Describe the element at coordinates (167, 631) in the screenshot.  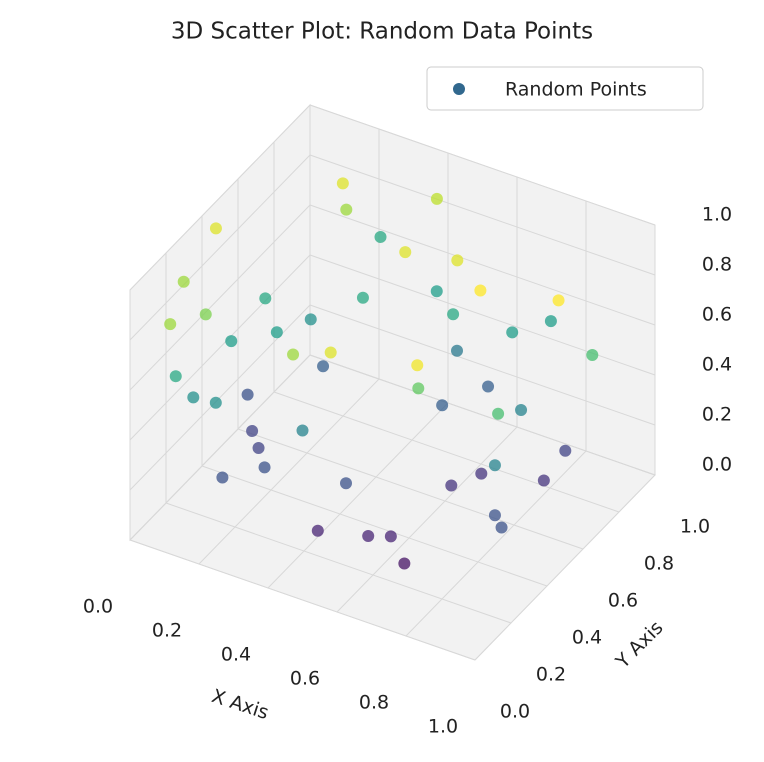
I see `x-tick-label: 0.2` at that location.